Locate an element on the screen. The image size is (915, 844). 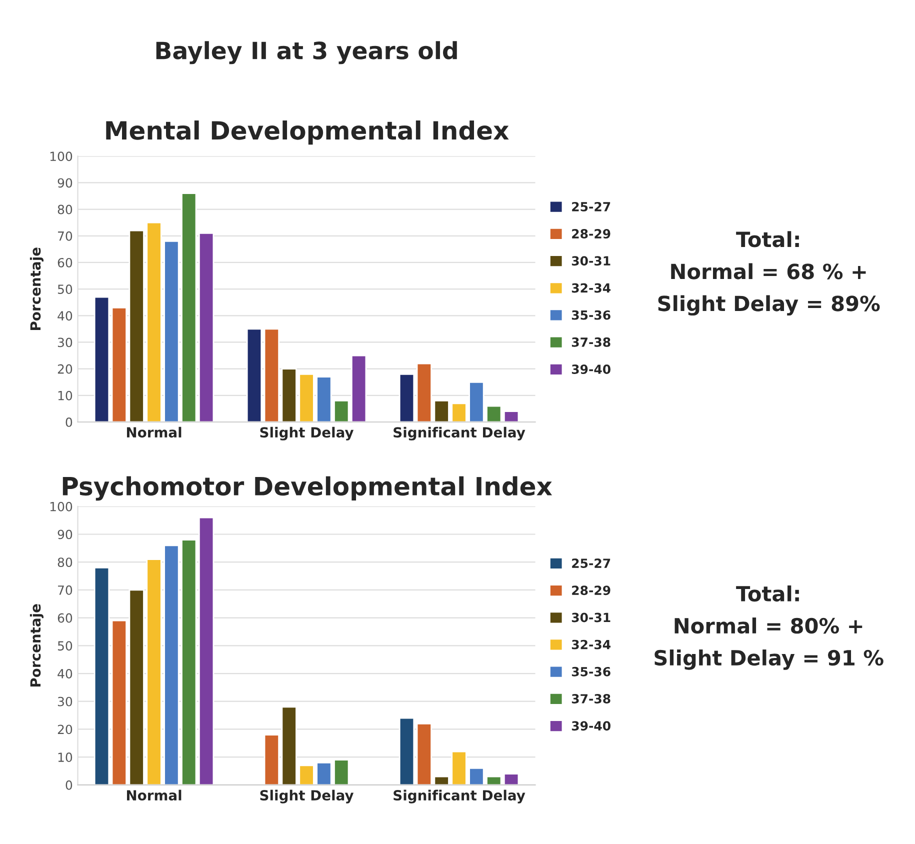
chart-title: Bayley II at 3 years old is located at coordinates (306, 52).